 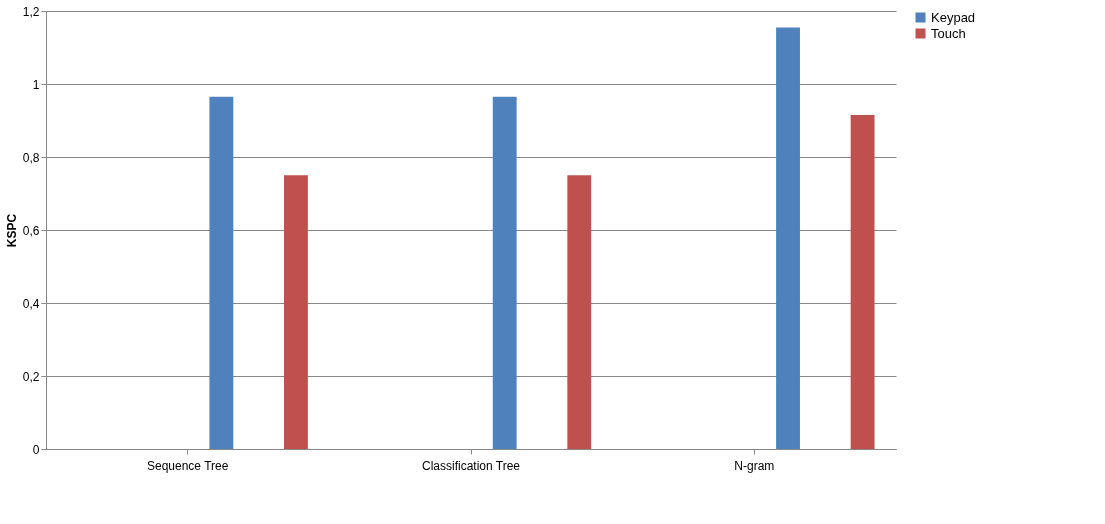 What do you see at coordinates (11, 230) in the screenshot?
I see `y-axis-title: KSPC` at bounding box center [11, 230].